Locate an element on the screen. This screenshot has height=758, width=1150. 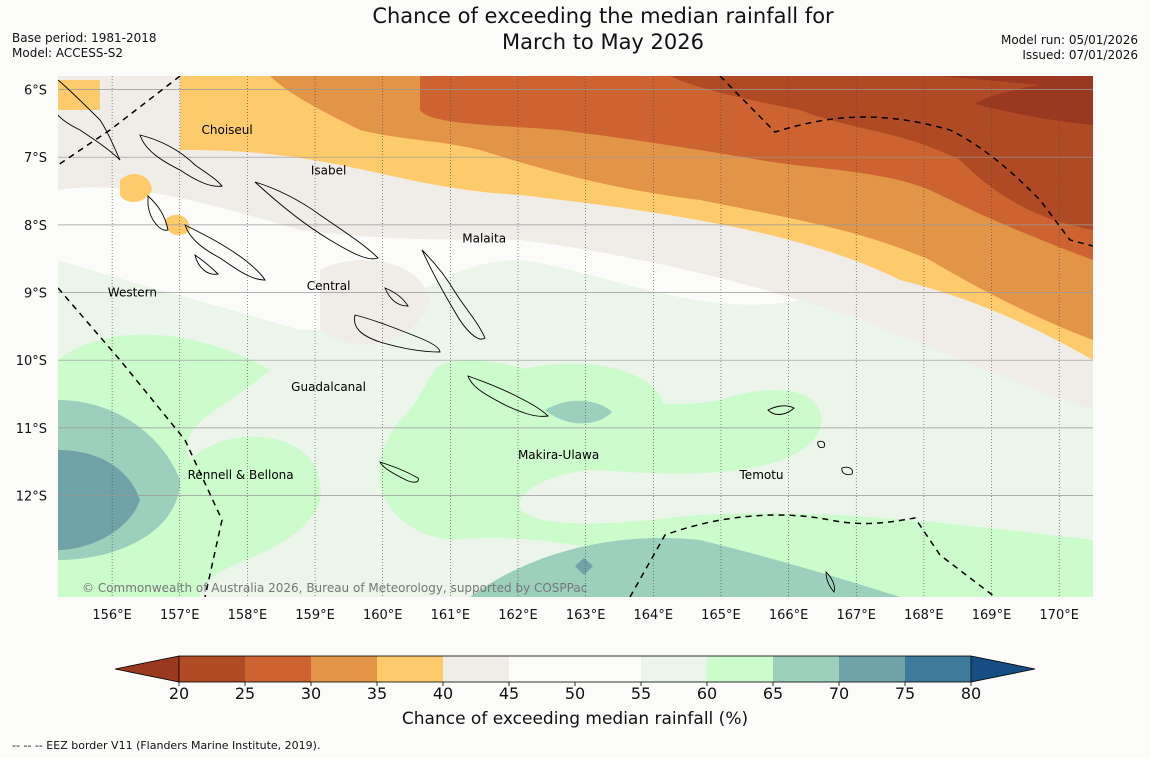
longitude-tick-label: 164°E is located at coordinates (654, 615).